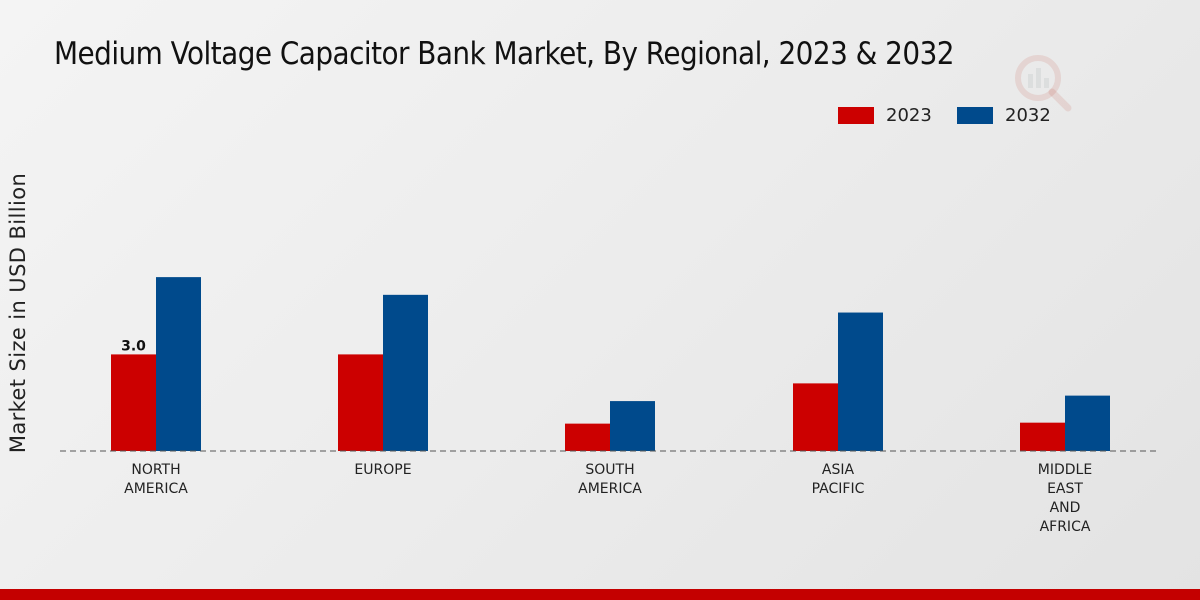 The width and height of the screenshot is (1200, 600). What do you see at coordinates (1043, 83) in the screenshot?
I see `watermark-logo-icon` at bounding box center [1043, 83].